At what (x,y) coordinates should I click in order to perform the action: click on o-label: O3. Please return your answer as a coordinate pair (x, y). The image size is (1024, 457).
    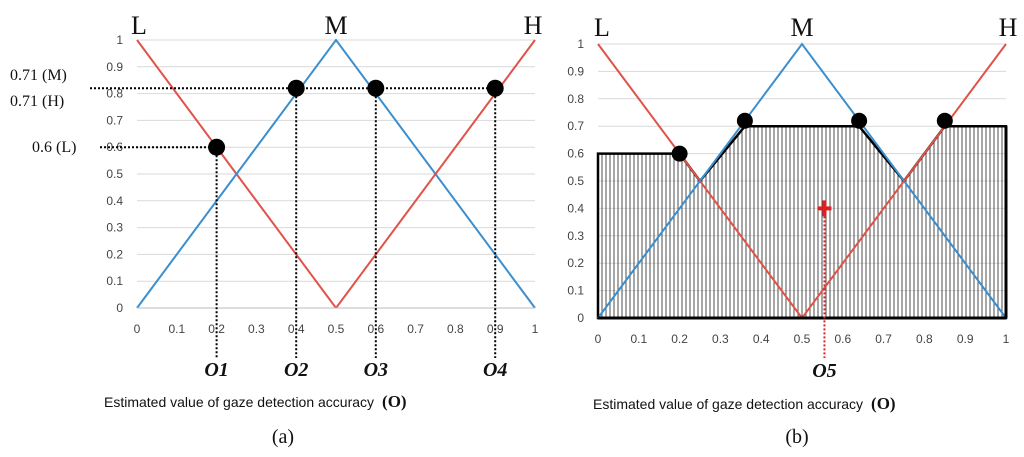
    Looking at the image, I should click on (376, 370).